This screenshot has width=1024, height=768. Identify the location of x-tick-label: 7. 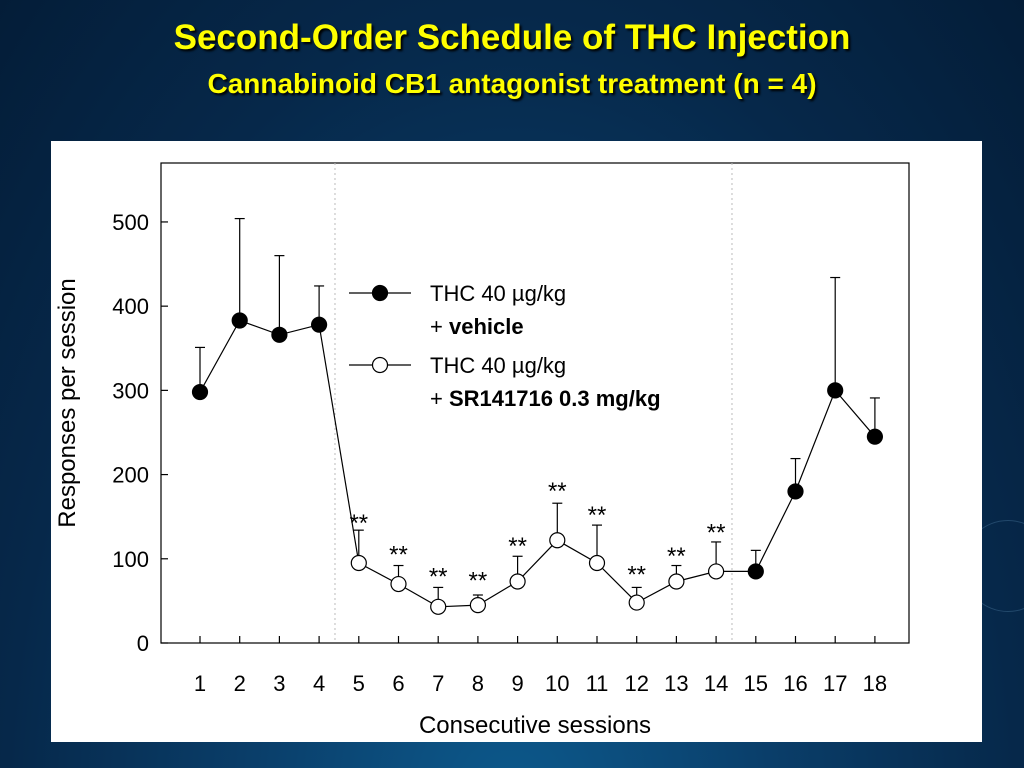
(438, 683).